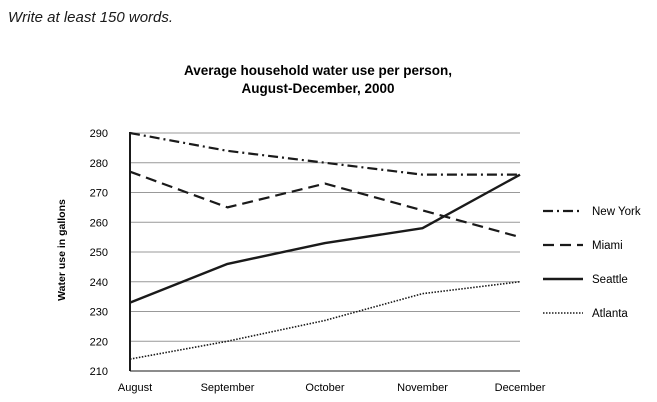  Describe the element at coordinates (99, 164) in the screenshot. I see `y-tick-label: 280` at that location.